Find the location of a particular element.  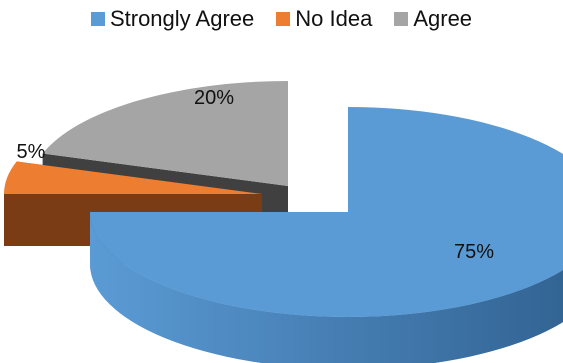

data-label: 75% is located at coordinates (474, 252).